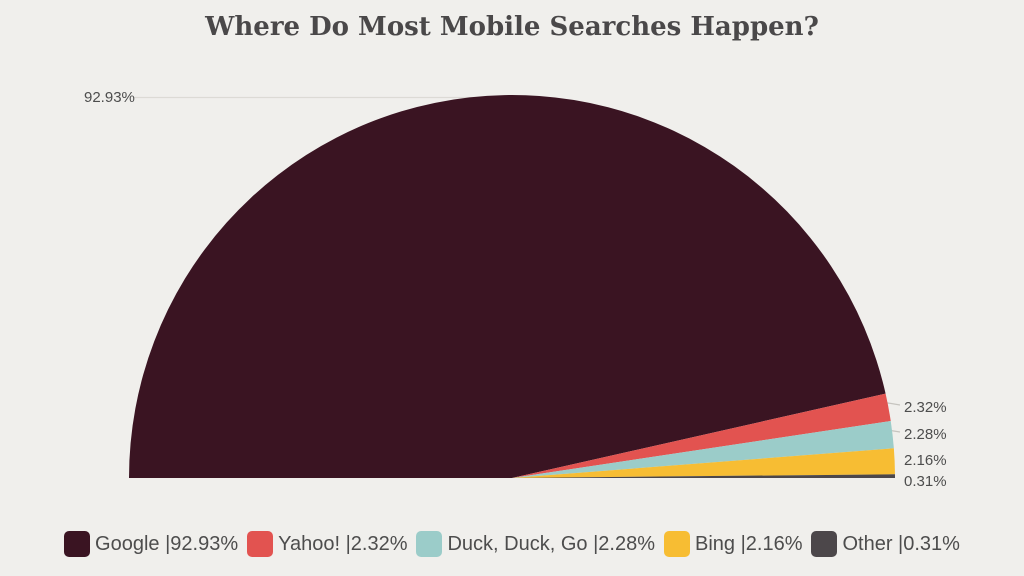 This screenshot has height=576, width=1024. What do you see at coordinates (901, 543) in the screenshot?
I see `legend-label-other: Other |0.31%` at bounding box center [901, 543].